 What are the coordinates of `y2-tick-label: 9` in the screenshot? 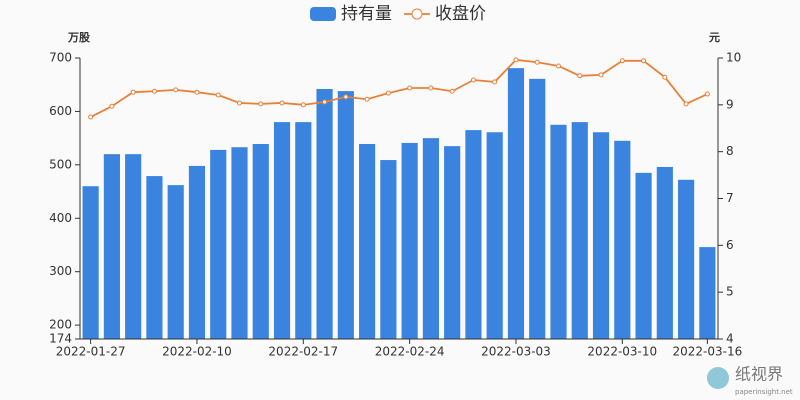 It's located at (730, 104).